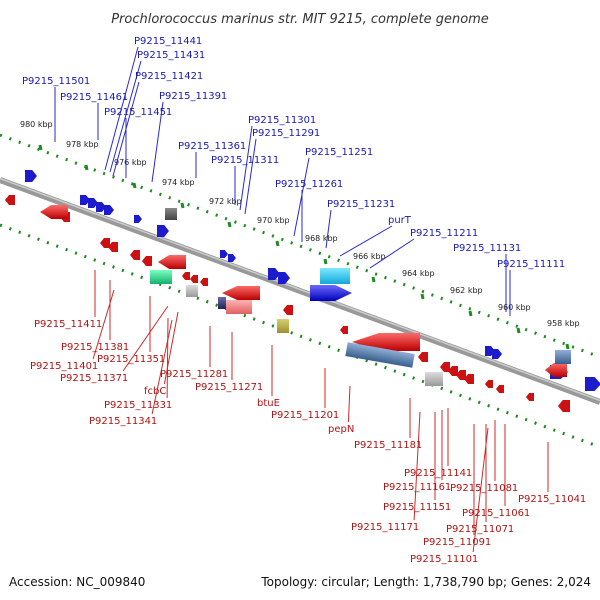 Image resolution: width=600 pixels, height=600 pixels. What do you see at coordinates (64, 366) in the screenshot?
I see `lower-gene-label: P9215_11401` at bounding box center [64, 366].